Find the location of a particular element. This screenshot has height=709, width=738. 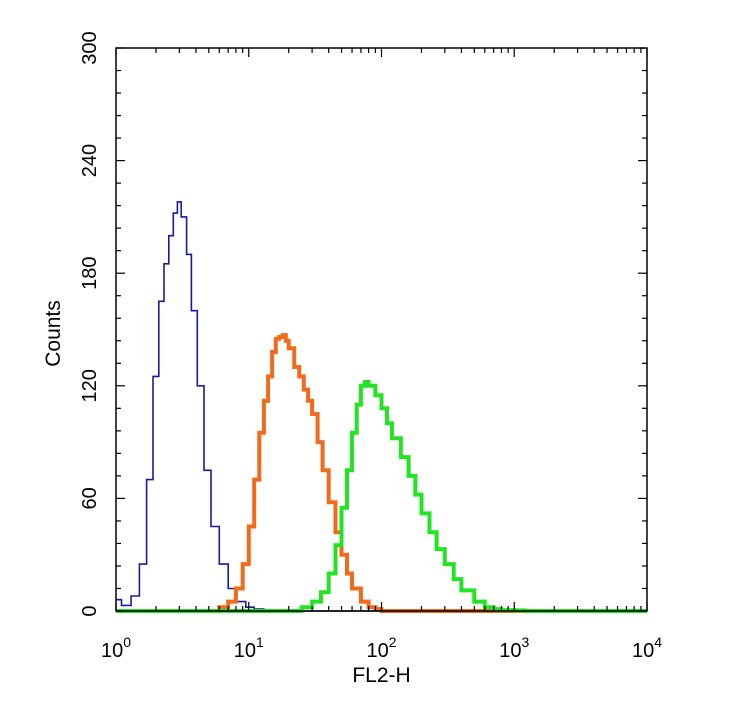

y-tick-label: 60 is located at coordinates (90, 498).